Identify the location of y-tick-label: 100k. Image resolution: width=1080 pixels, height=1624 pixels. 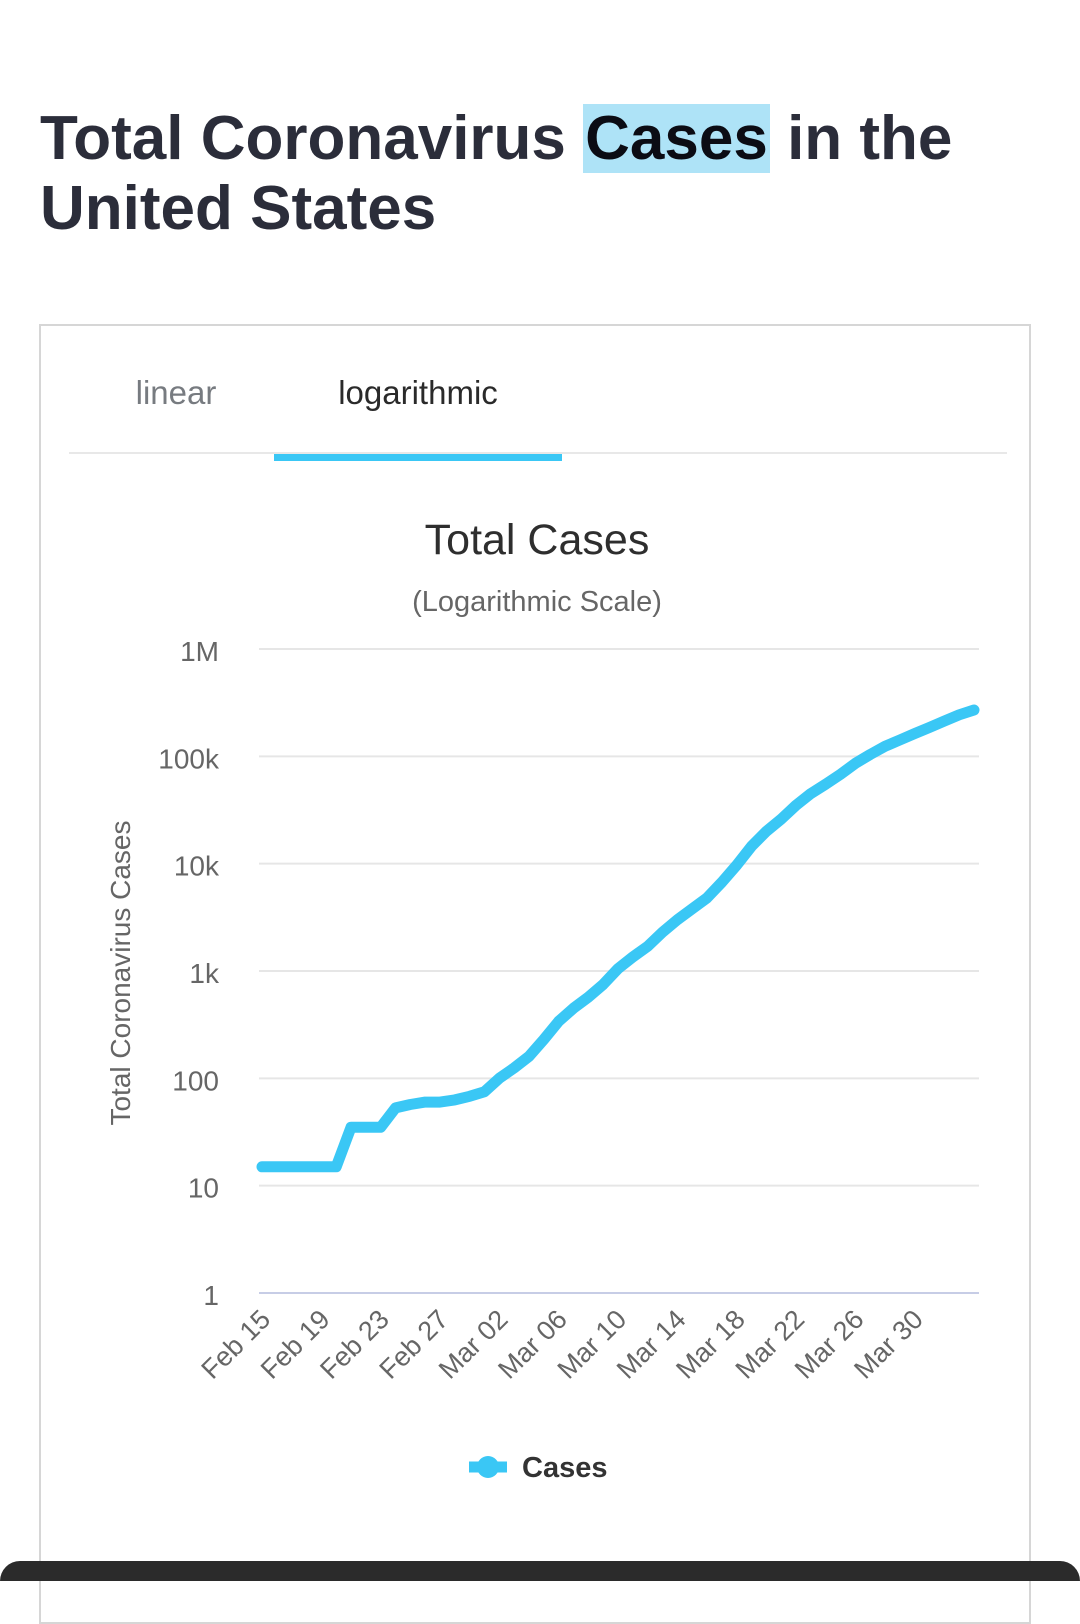
(189, 758).